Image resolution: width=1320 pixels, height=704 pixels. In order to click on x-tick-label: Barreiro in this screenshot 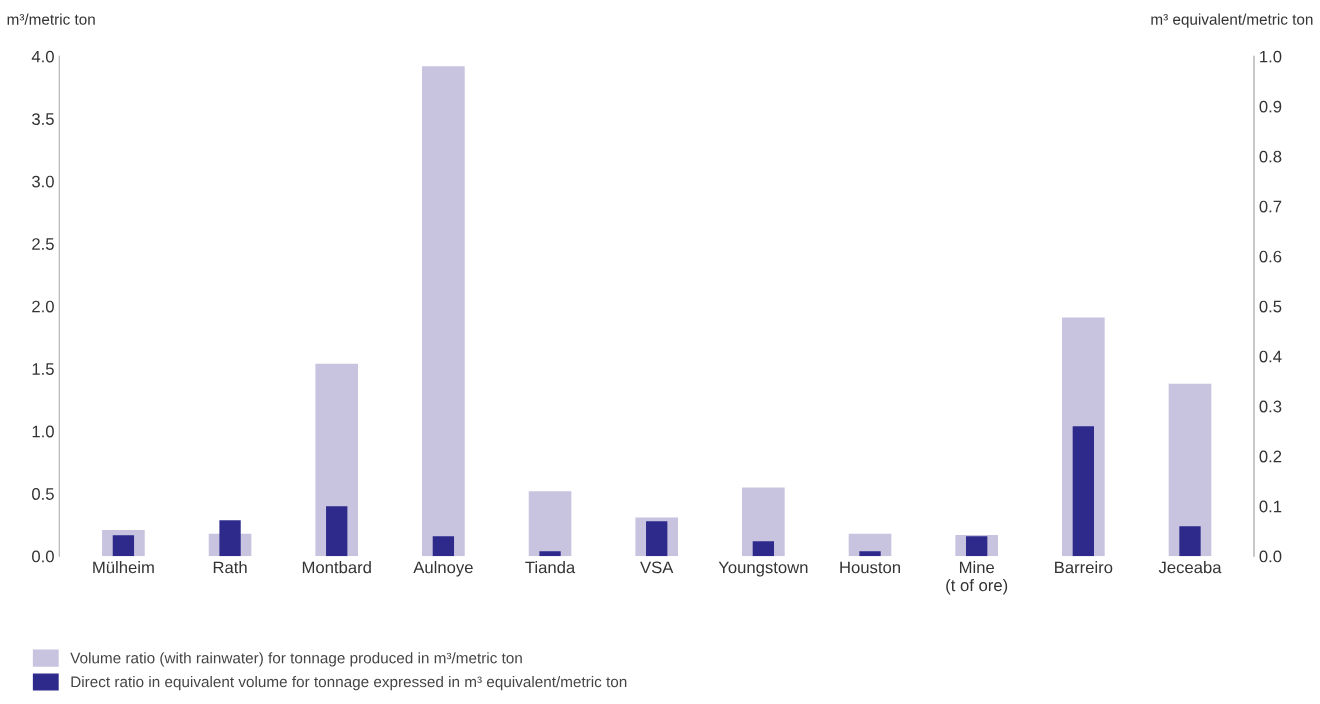, I will do `click(1084, 567)`.